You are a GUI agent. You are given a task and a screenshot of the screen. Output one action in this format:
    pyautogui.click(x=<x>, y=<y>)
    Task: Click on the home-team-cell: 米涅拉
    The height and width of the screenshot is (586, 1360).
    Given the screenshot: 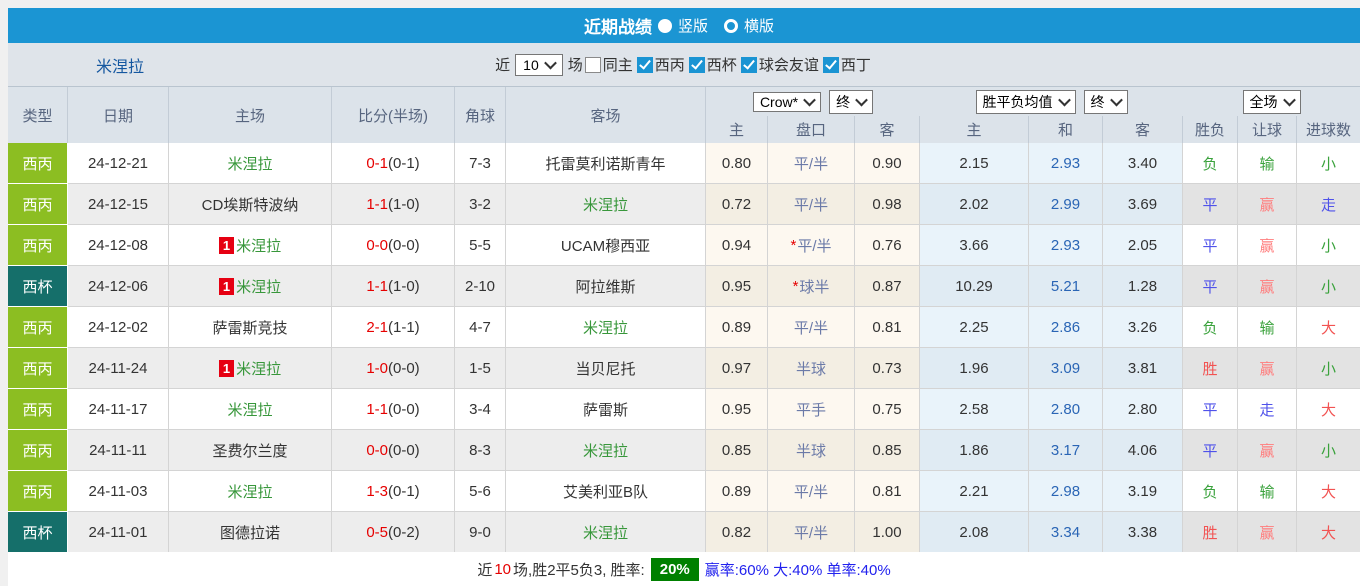 What is the action you would take?
    pyautogui.click(x=250, y=409)
    